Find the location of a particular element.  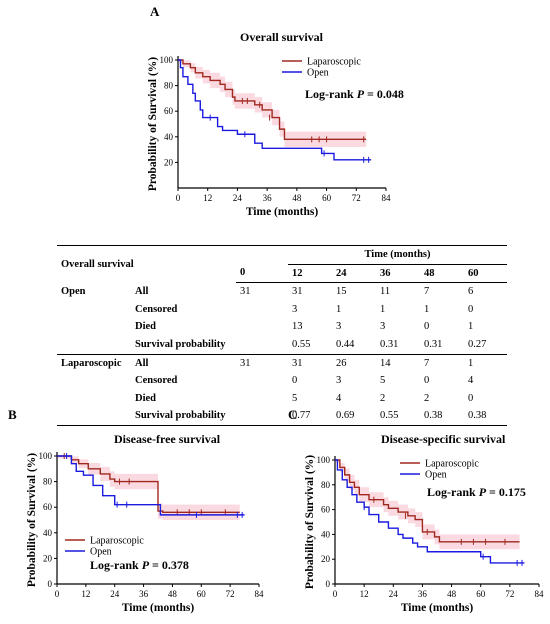

log-rank-value: = 0.048 is located at coordinates (384, 94).